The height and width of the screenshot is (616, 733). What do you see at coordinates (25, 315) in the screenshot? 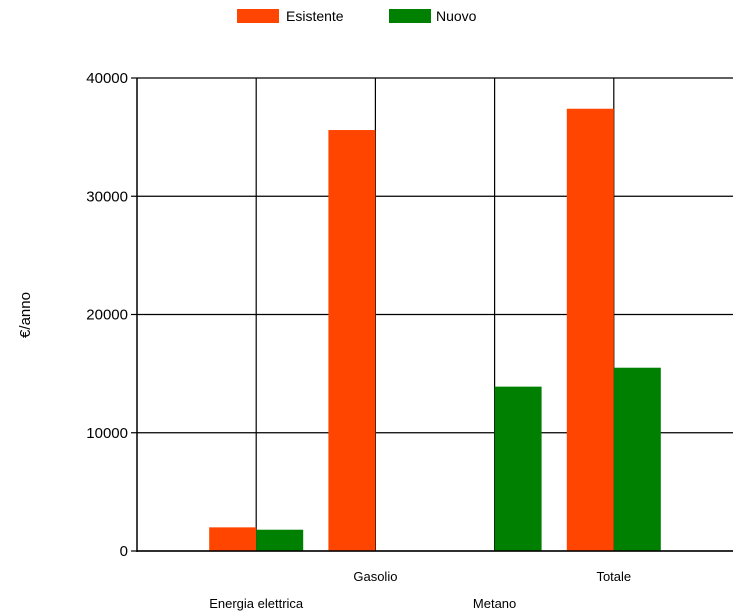
I see `y-axis-title: €/anno` at bounding box center [25, 315].